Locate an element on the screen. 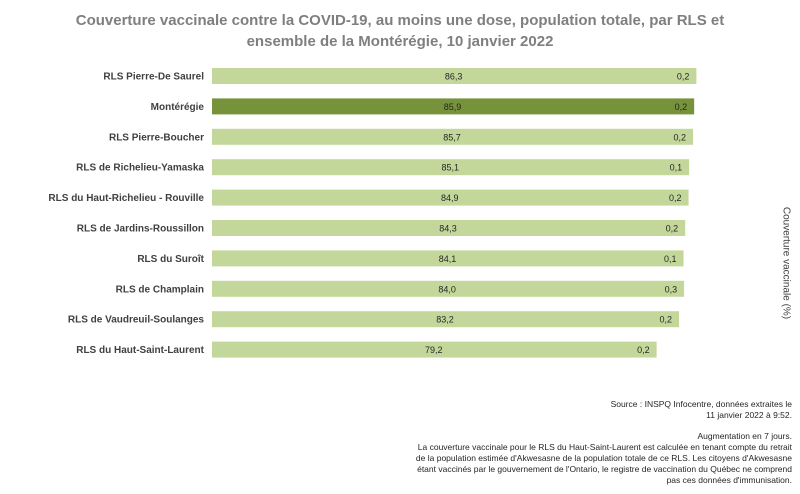 The image size is (800, 494). category-label: RLS de Jardins-Roussillon is located at coordinates (140, 229).